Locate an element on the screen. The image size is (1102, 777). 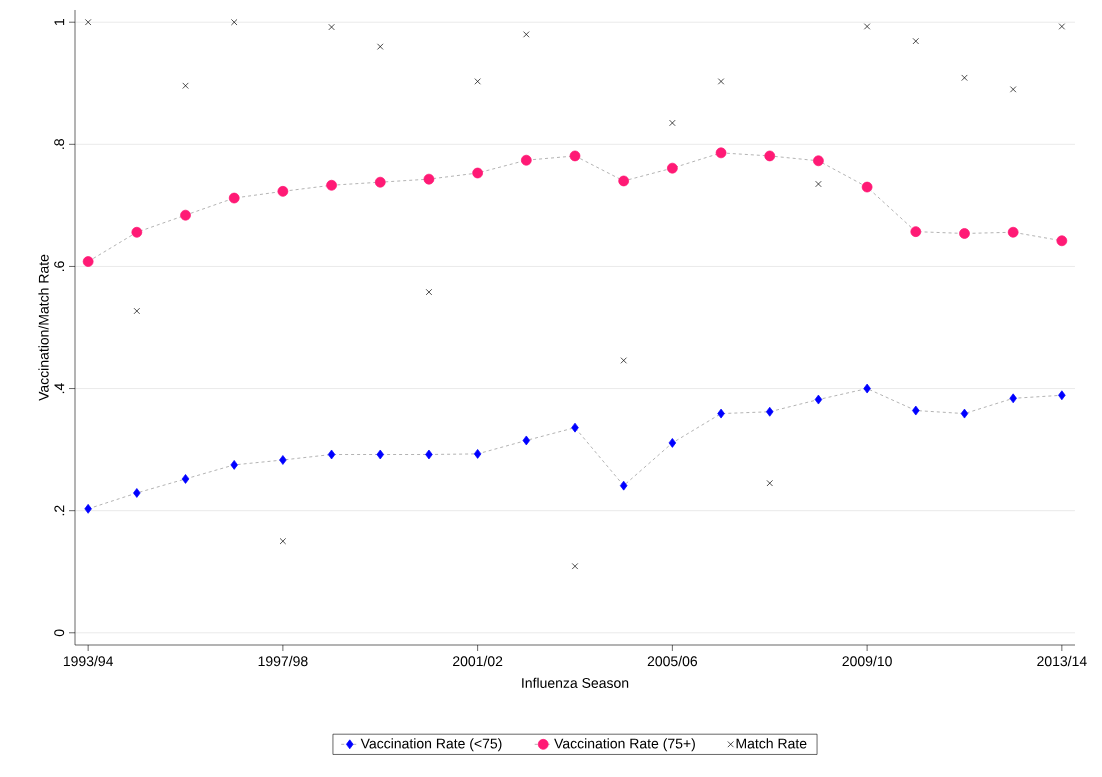
x-tick-label: 1997/98 is located at coordinates (283, 661).